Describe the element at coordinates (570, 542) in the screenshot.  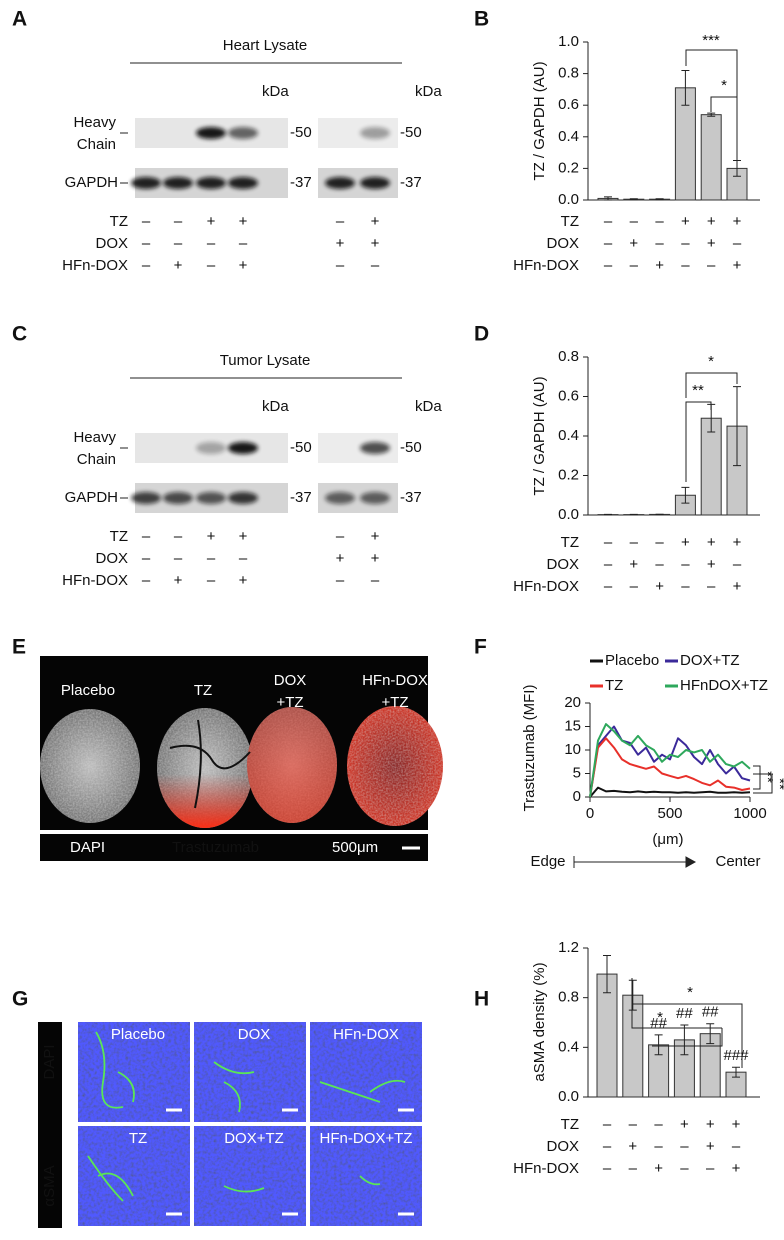
I see `condition-label: TZ` at that location.